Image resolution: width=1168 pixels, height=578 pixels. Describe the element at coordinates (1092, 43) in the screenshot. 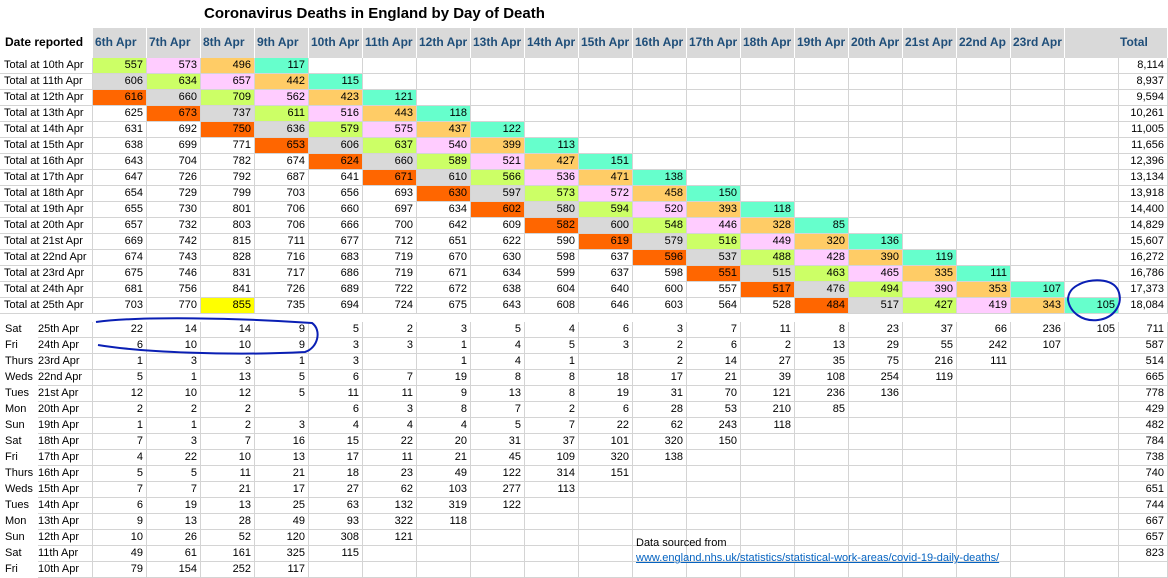

I see `header-col` at that location.